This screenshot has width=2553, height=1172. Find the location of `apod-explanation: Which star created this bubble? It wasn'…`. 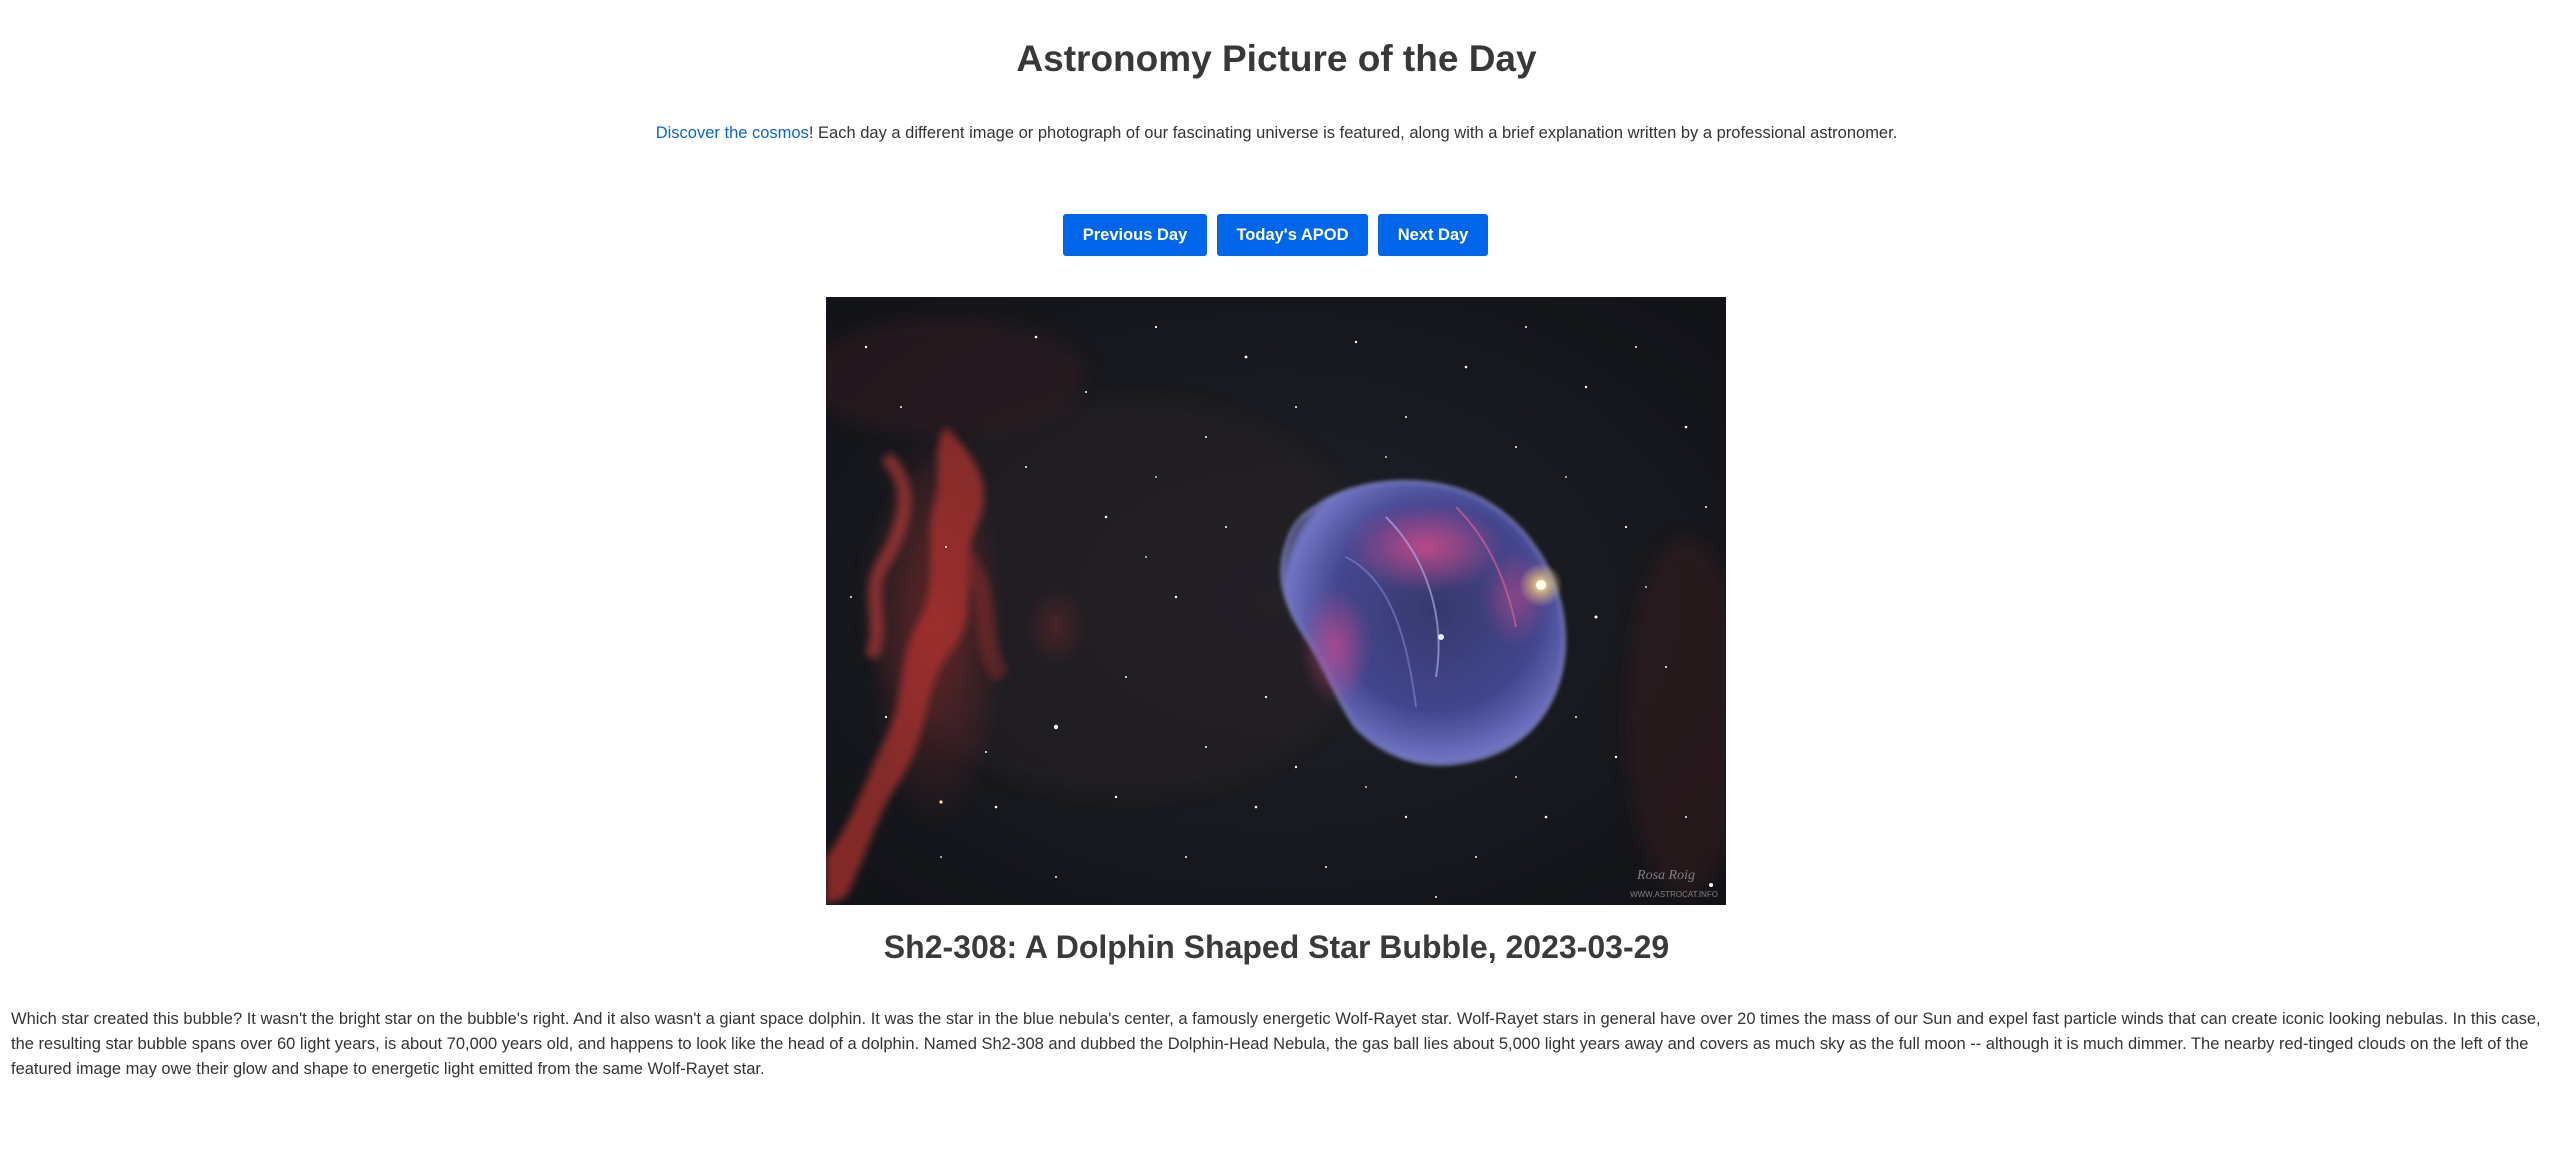

apod-explanation: Which star created this bubble? It wasn'… is located at coordinates (1276, 1044).